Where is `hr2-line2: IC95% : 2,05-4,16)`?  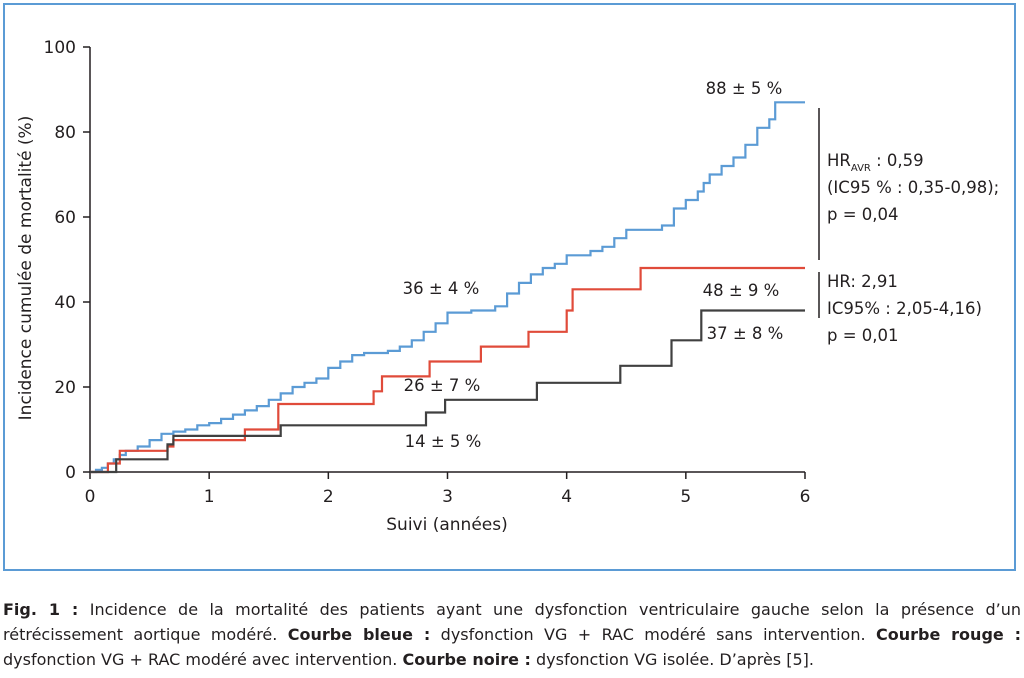 hr2-line2: IC95% : 2,05-4,16) is located at coordinates (904, 308).